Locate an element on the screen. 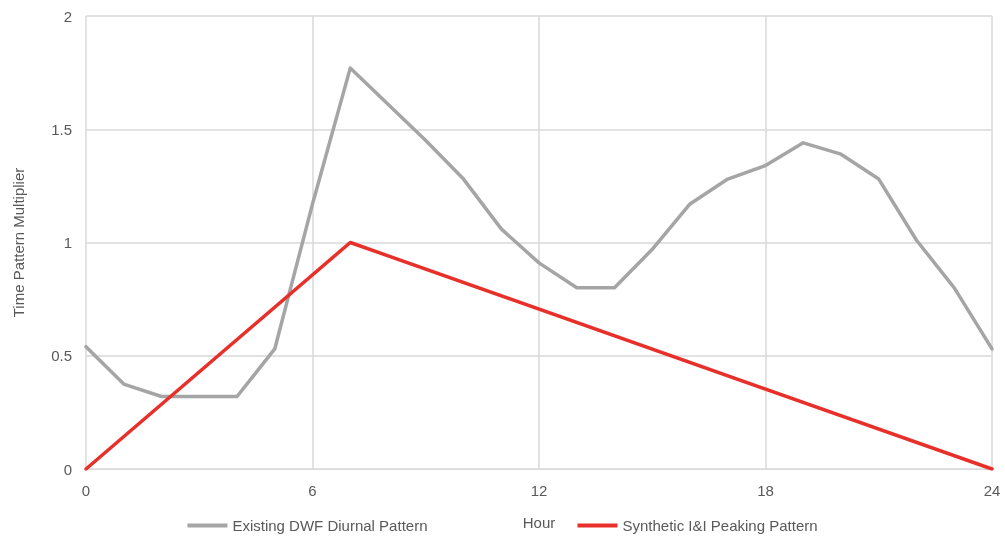  y-axis-title: Time Pattern Multiplier is located at coordinates (18, 242).